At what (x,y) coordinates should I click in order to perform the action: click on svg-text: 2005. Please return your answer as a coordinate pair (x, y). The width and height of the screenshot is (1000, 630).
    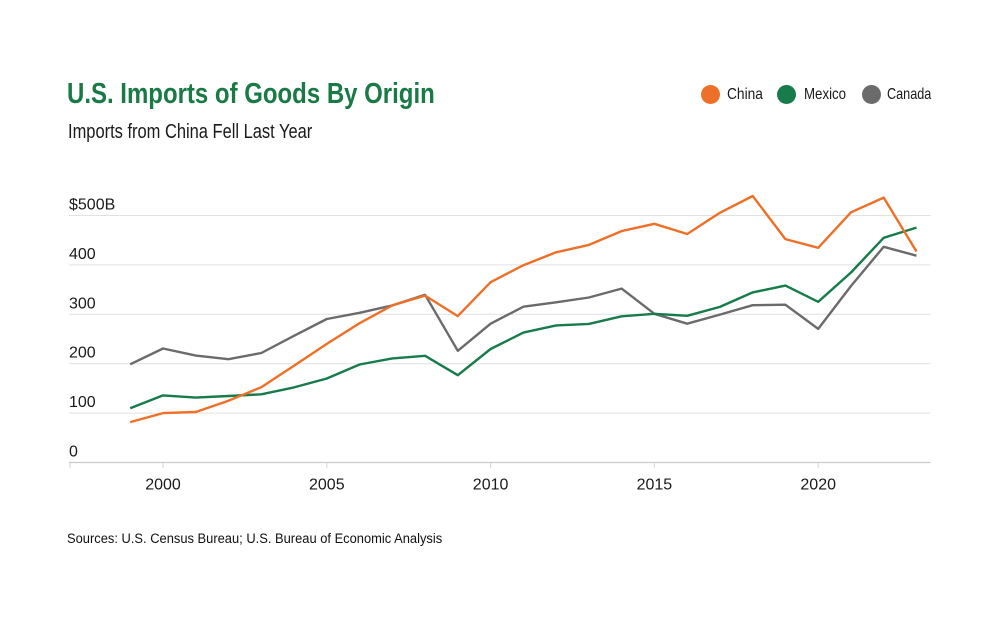
    Looking at the image, I should click on (327, 485).